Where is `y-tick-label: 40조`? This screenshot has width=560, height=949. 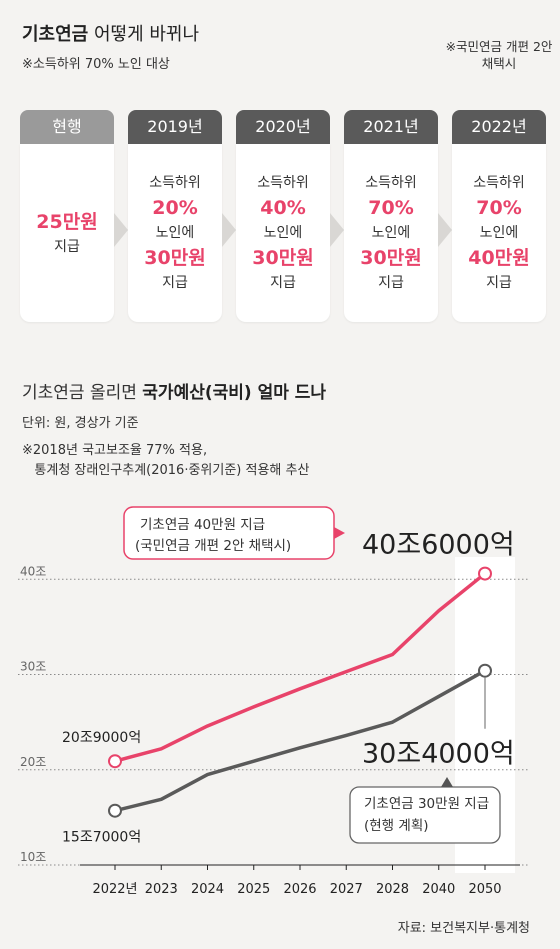
y-tick-label: 40조 is located at coordinates (33, 571).